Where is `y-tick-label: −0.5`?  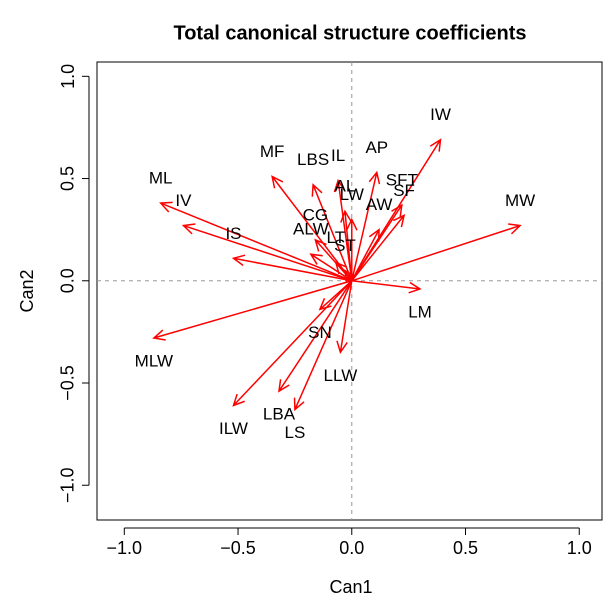 y-tick-label: −0.5 is located at coordinates (68, 383).